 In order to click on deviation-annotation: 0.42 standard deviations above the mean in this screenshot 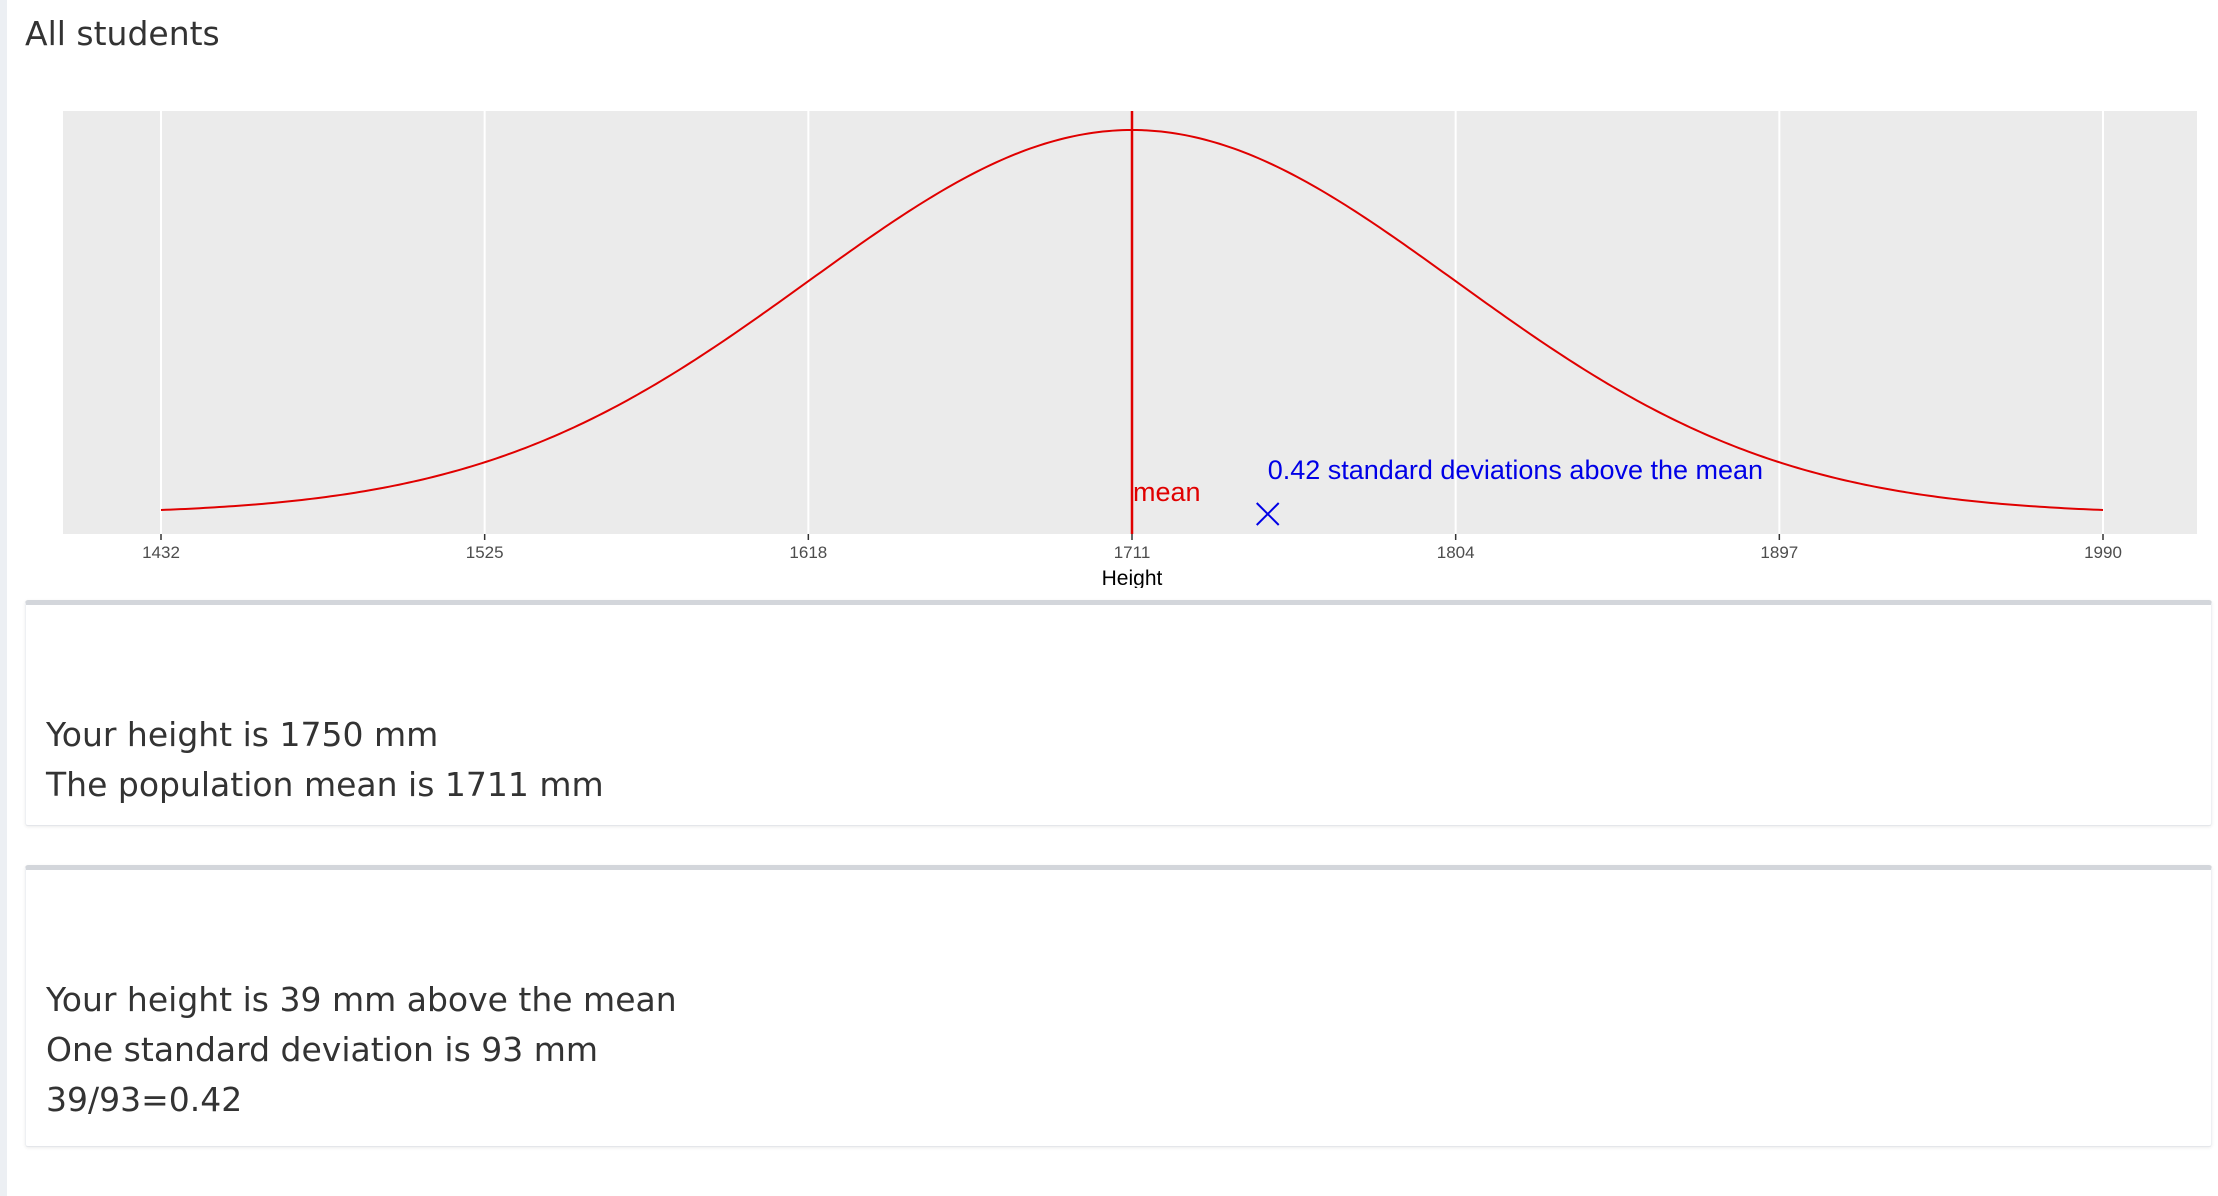, I will do `click(1515, 470)`.